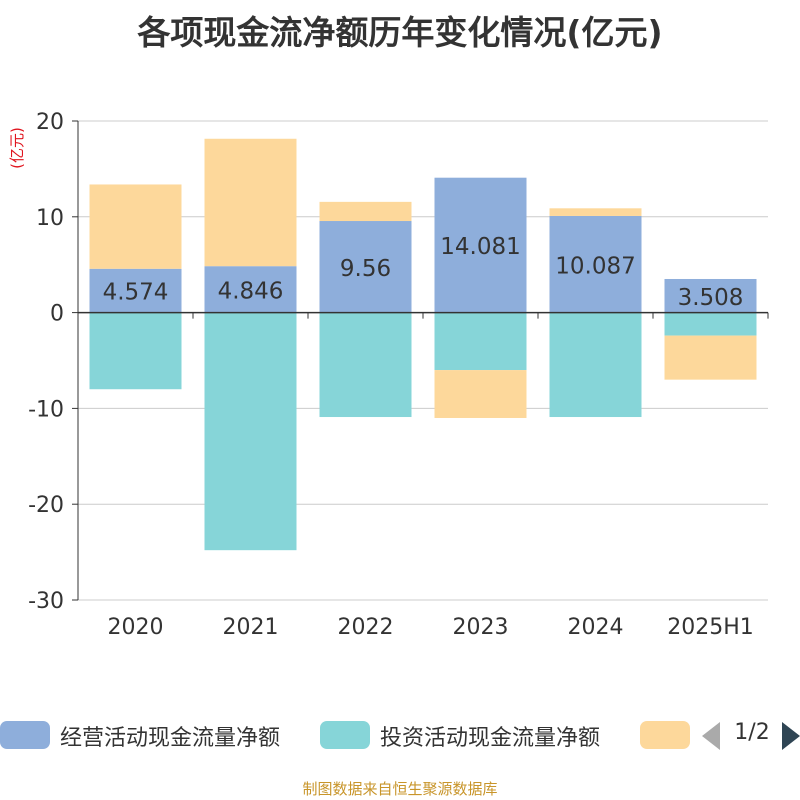  What do you see at coordinates (251, 627) in the screenshot?
I see `x-tick-label: 2021` at bounding box center [251, 627].